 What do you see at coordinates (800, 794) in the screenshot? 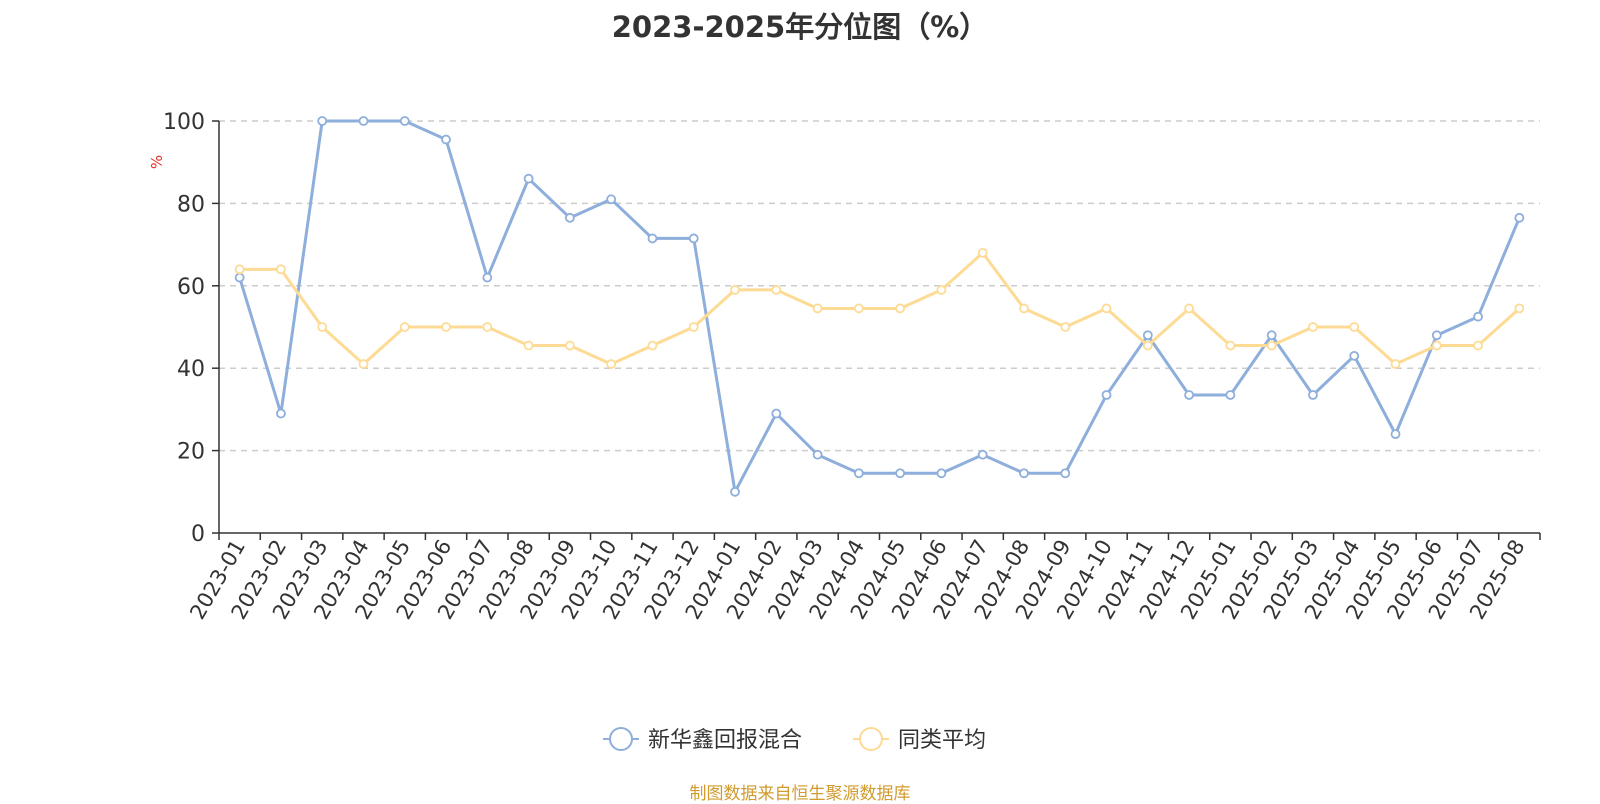
I see `source-note: 制图数据来自恒生聚源数据库` at bounding box center [800, 794].